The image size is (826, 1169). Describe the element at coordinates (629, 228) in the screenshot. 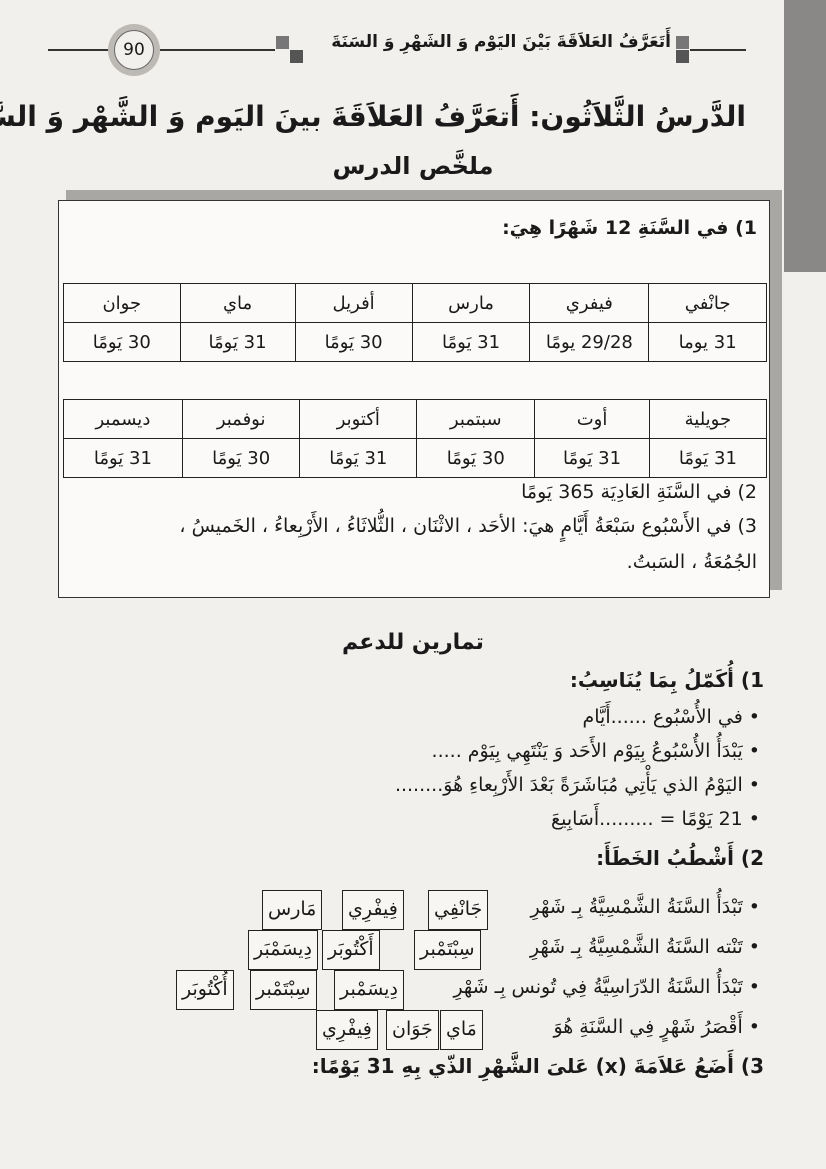

I see `summary-point-1: 1) في السَّنَةِ 12 شَهْرًا هِيَ:` at that location.